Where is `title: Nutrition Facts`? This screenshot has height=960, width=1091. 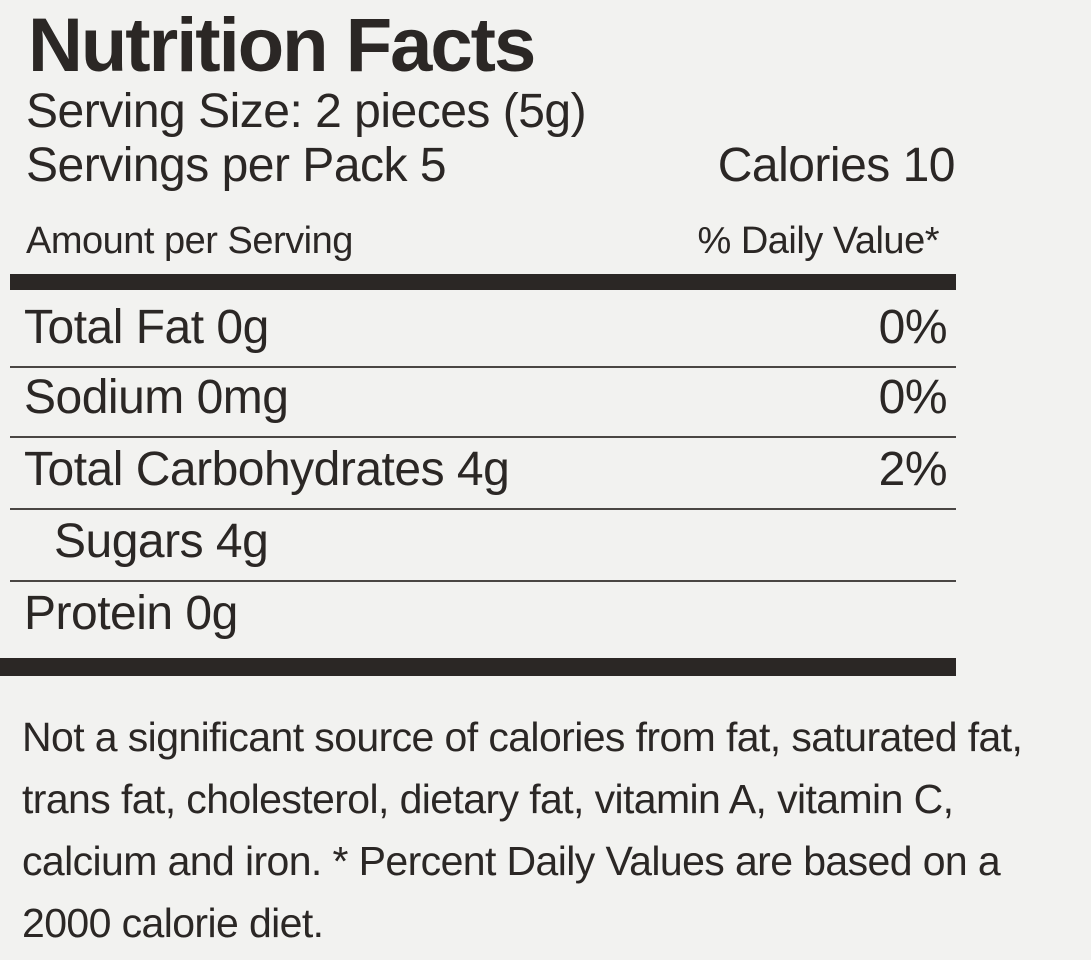 title: Nutrition Facts is located at coordinates (282, 45).